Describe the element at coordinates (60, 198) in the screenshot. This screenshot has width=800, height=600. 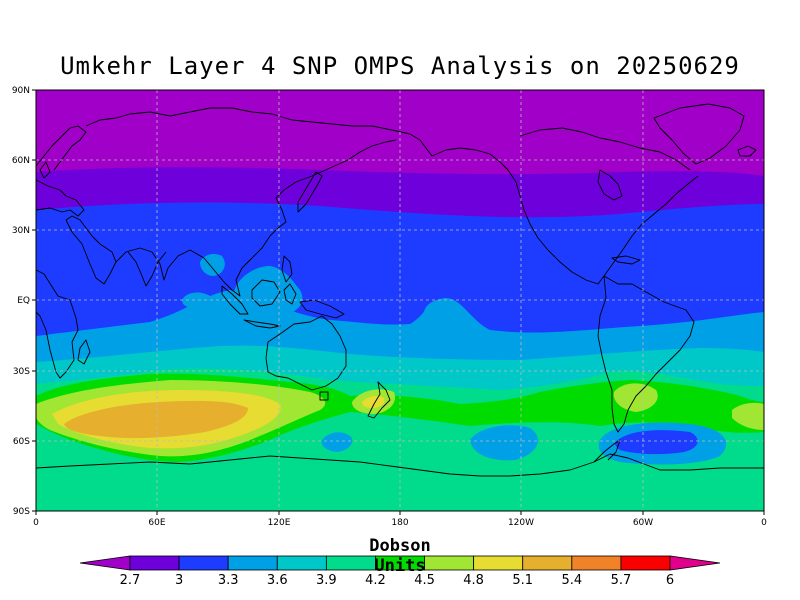
I see `coast-mediterranean-europe` at that location.